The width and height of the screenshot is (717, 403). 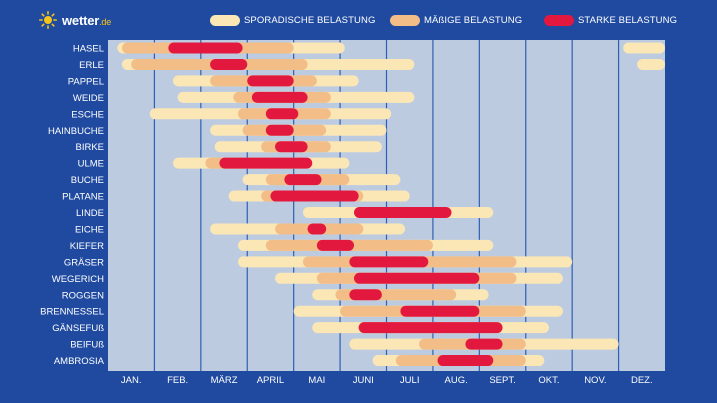 I want to click on plant-label: HAINBUCHE, so click(x=76, y=131).